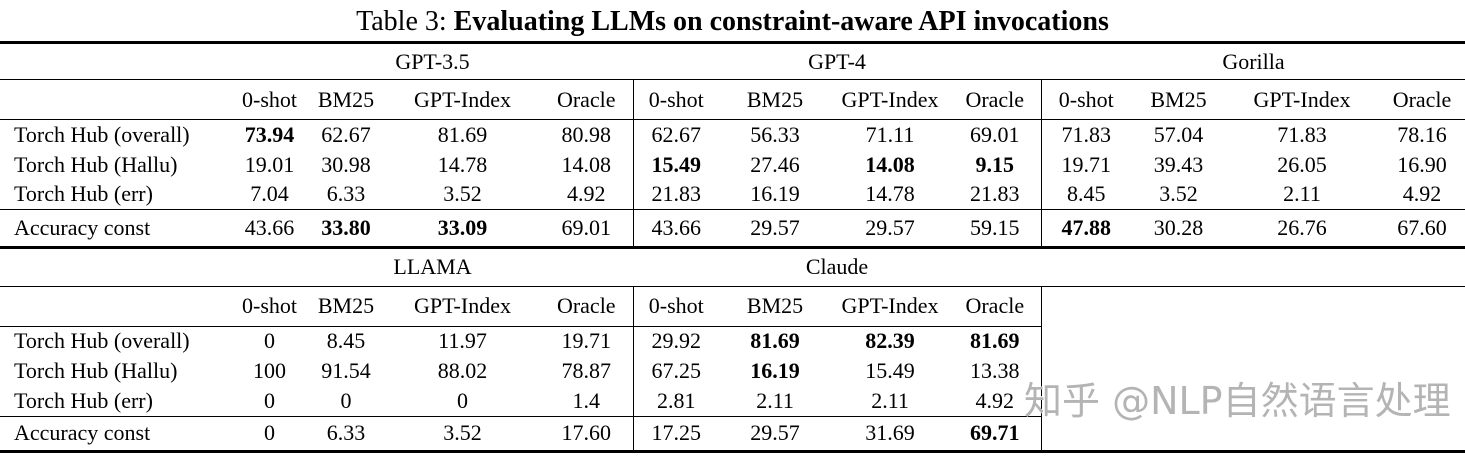 The image size is (1465, 461). Describe the element at coordinates (1178, 227) in the screenshot. I see `data-cell: 30.28` at that location.